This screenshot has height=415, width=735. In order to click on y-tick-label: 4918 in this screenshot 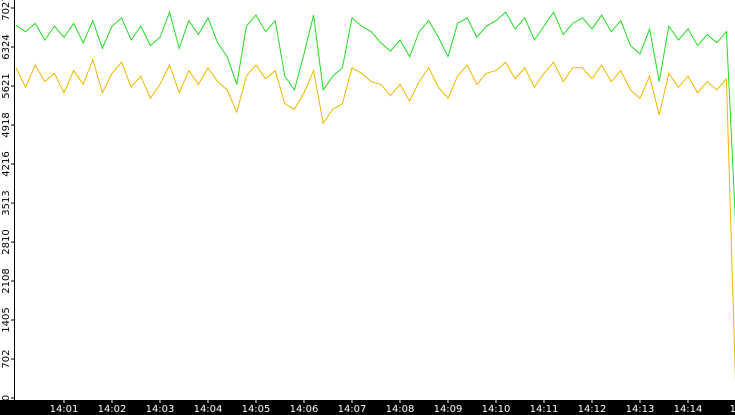, I will do `click(6, 124)`.